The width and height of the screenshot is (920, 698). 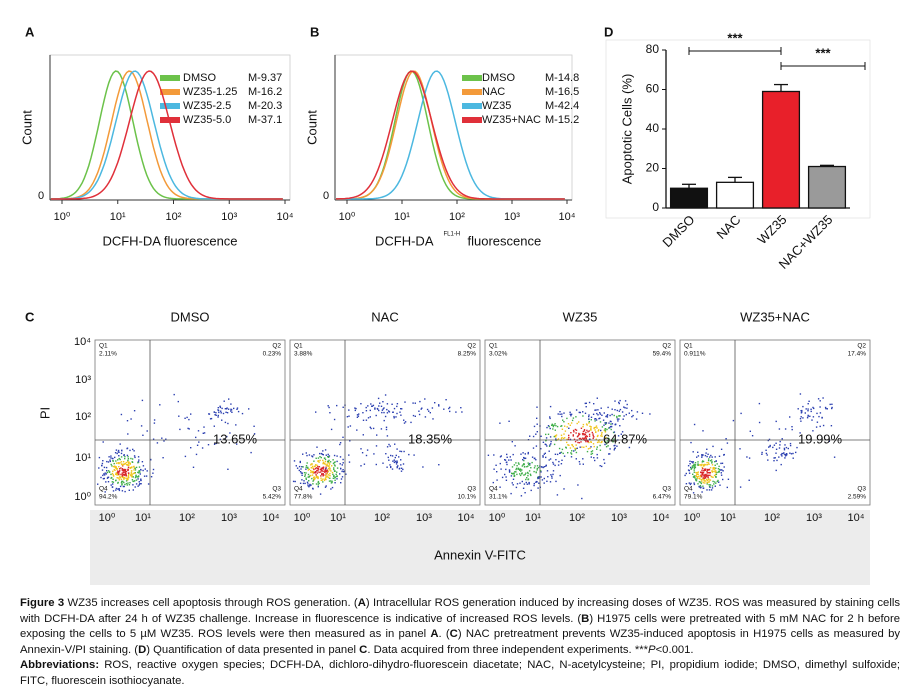 I want to click on quadrant-name: Q2, so click(x=861, y=346).